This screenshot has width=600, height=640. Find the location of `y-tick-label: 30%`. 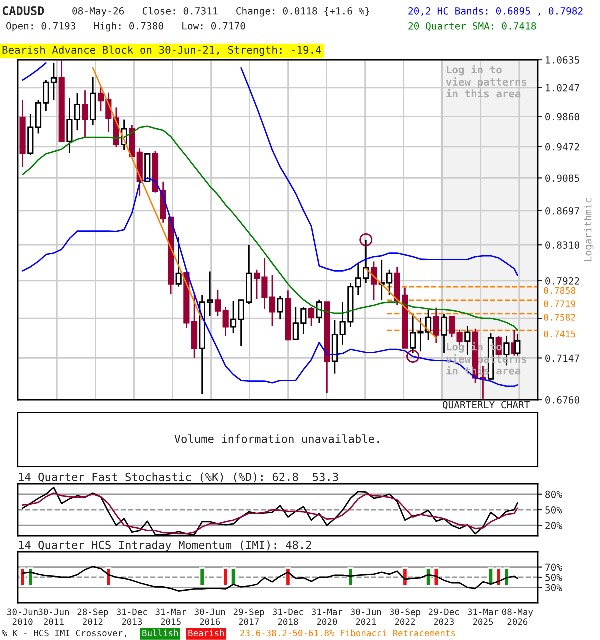

y-tick-label: 30% is located at coordinates (554, 588).